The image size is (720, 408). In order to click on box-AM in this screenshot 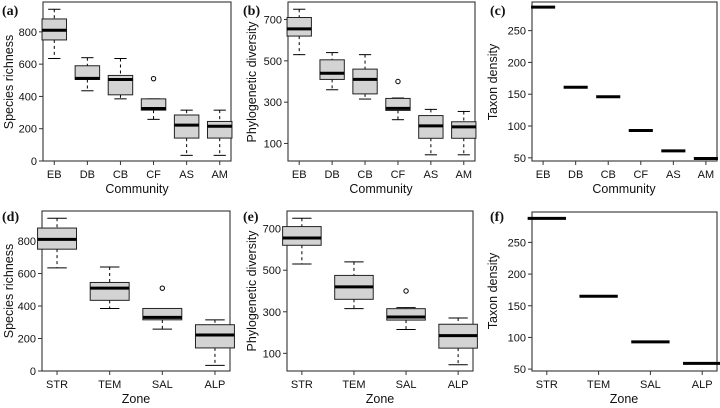, I will do `click(464, 133)`.